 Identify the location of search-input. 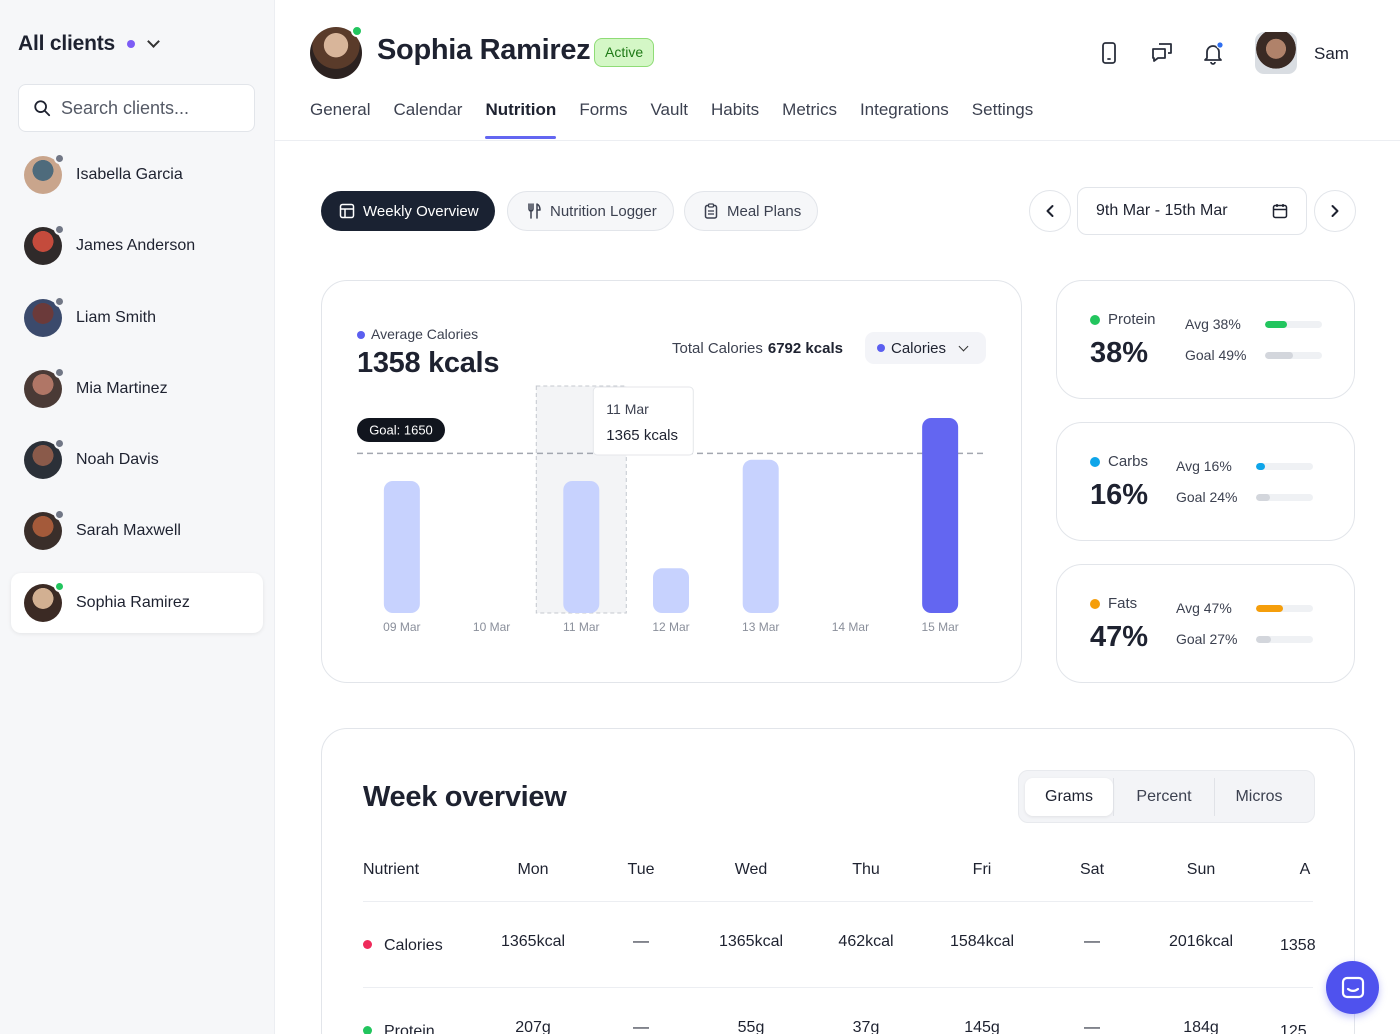
(151, 108).